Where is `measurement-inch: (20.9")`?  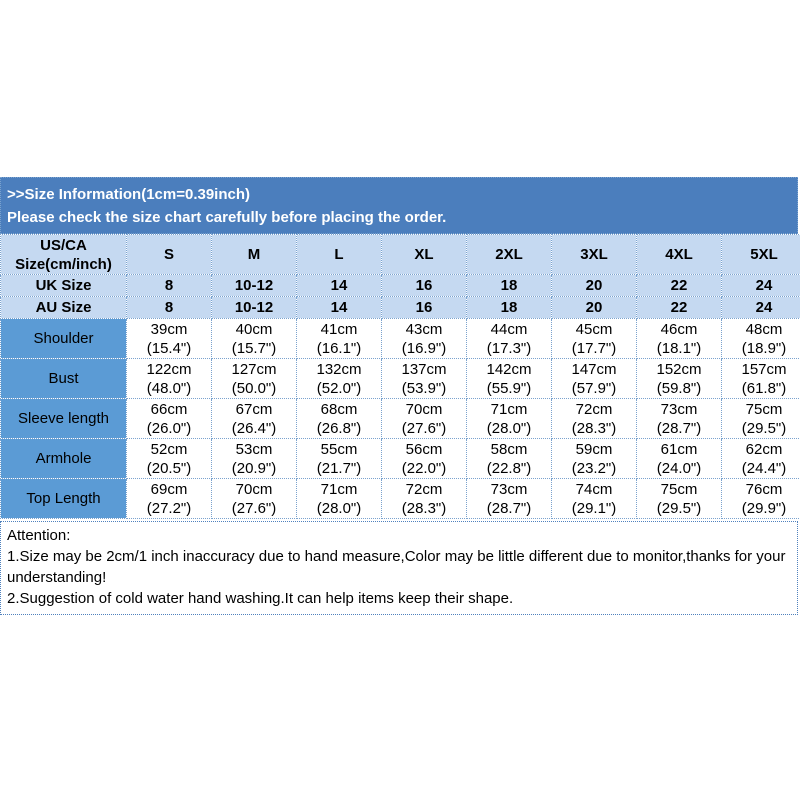
measurement-inch: (20.9") is located at coordinates (254, 468).